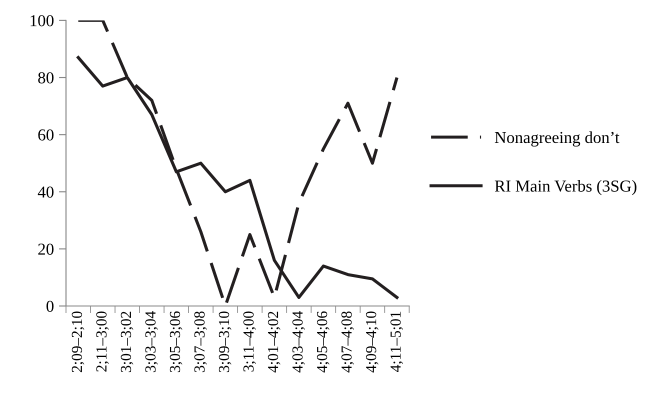 The image size is (660, 408). I want to click on x-tick-label: 3;05–3;06, so click(176, 341).